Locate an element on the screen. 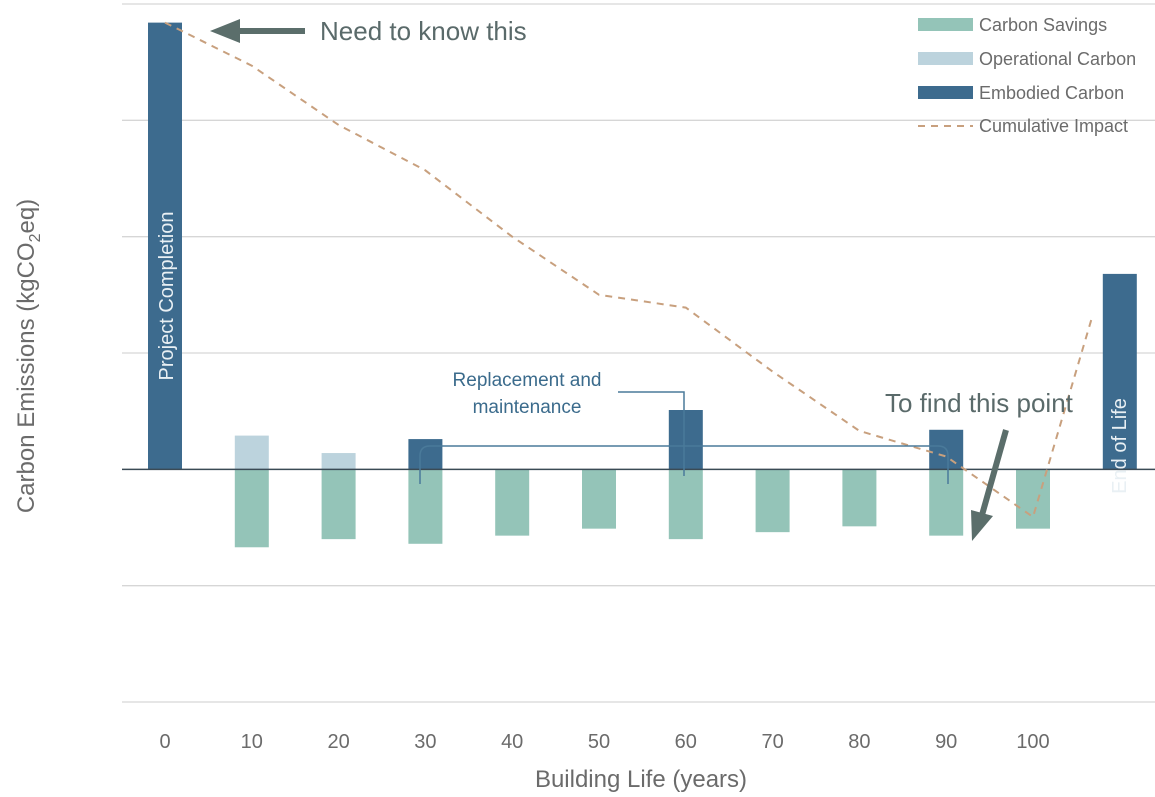 The width and height of the screenshot is (1155, 797). bar-label-project-completion: Project Completion is located at coordinates (167, 296).